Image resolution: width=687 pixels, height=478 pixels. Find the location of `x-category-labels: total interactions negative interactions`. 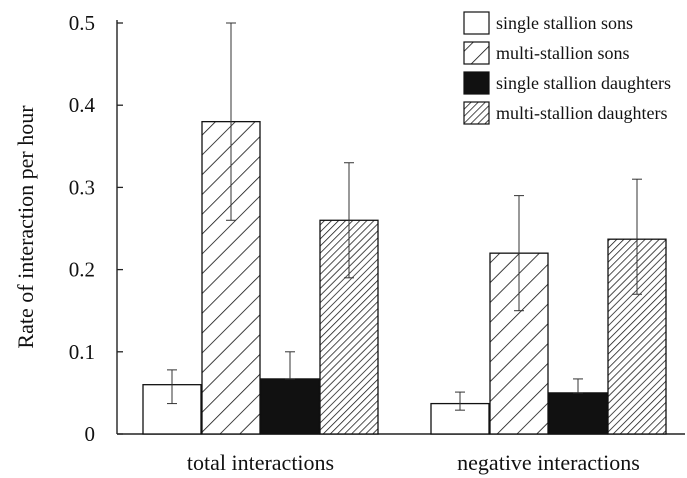

x-category-labels: total interactions negative interactions is located at coordinates (413, 462).